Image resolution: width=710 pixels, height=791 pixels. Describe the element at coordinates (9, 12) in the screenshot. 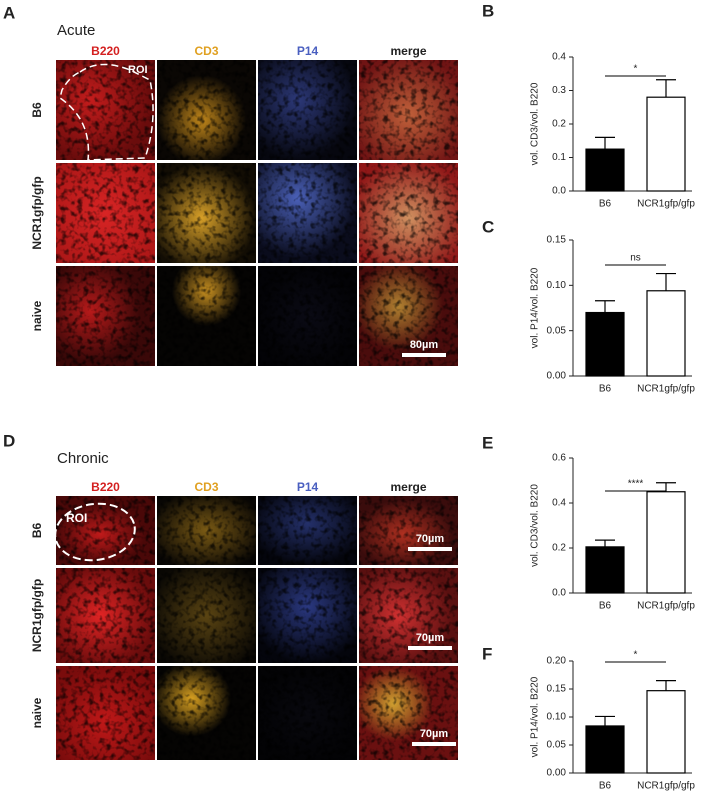

I see `panel-letter: A` at that location.